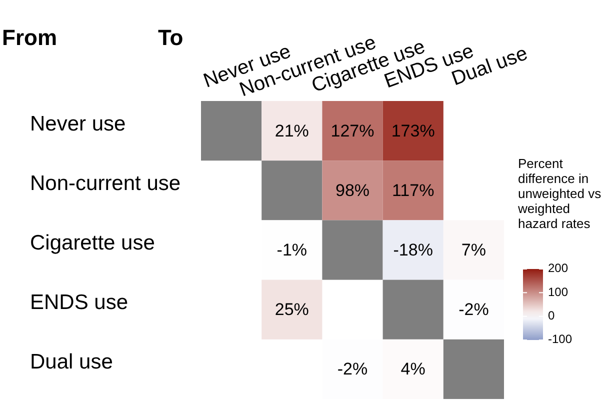 This screenshot has width=608, height=400. I want to click on y-tick-label: Never use, so click(78, 124).